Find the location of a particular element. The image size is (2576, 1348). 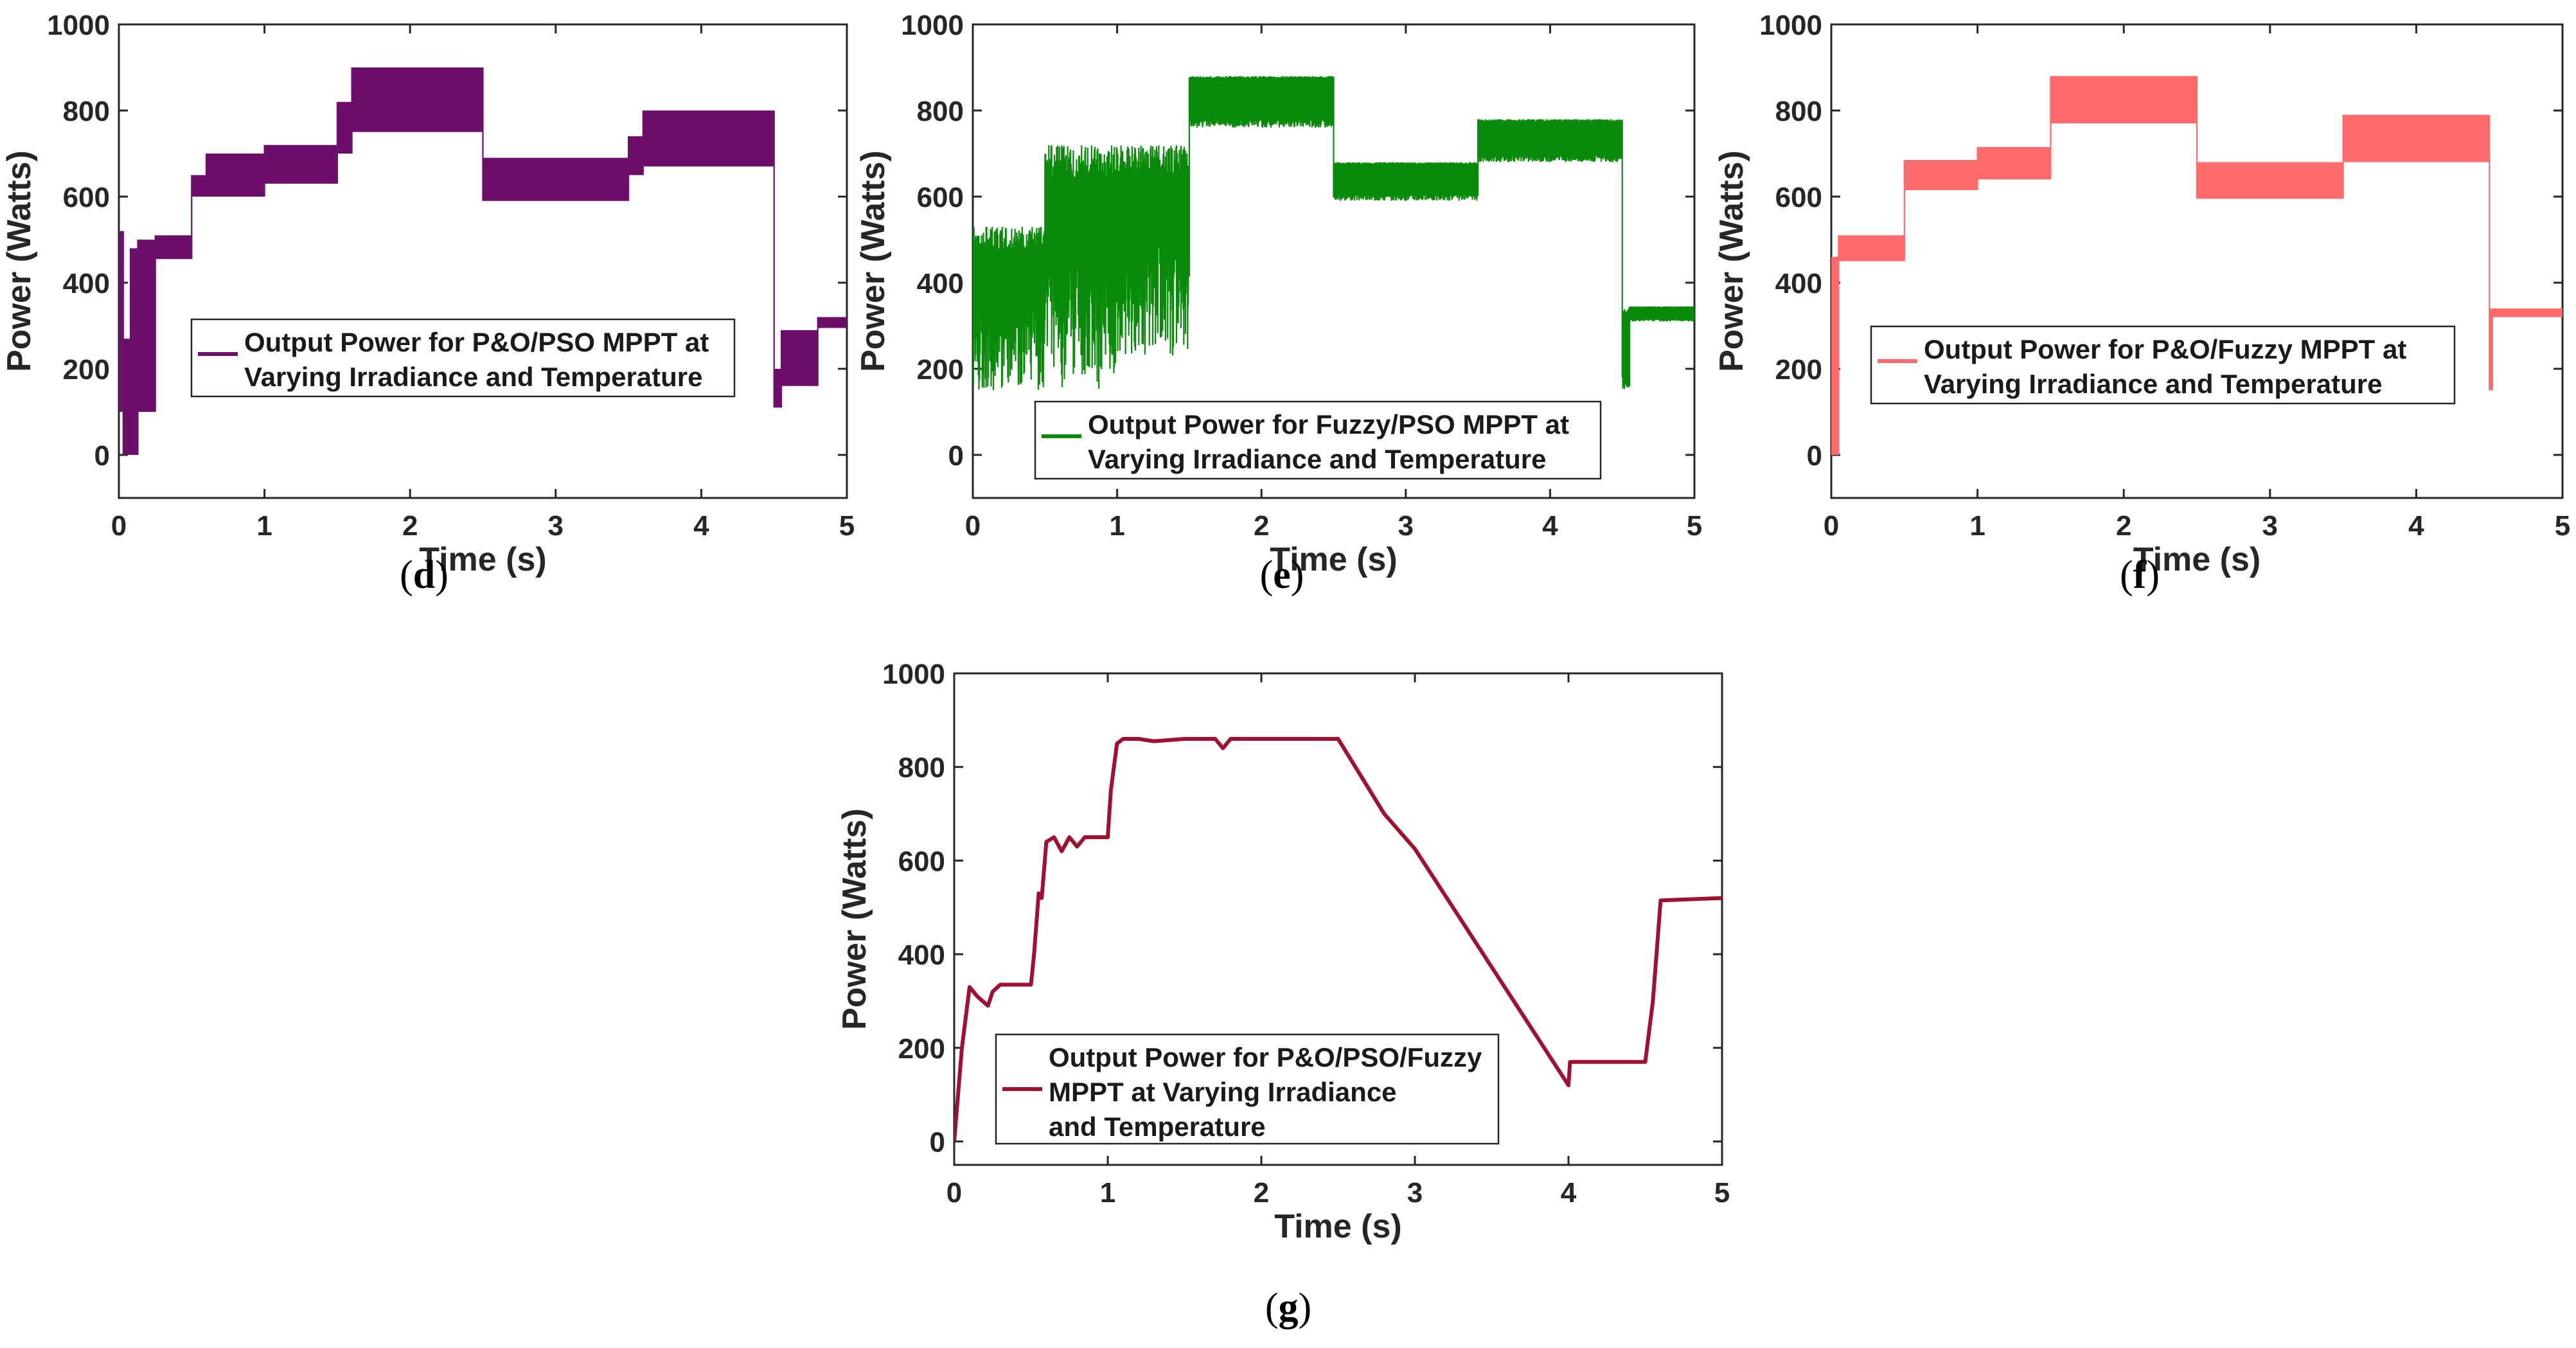

legend-label: and Temperature is located at coordinates (1158, 1127).